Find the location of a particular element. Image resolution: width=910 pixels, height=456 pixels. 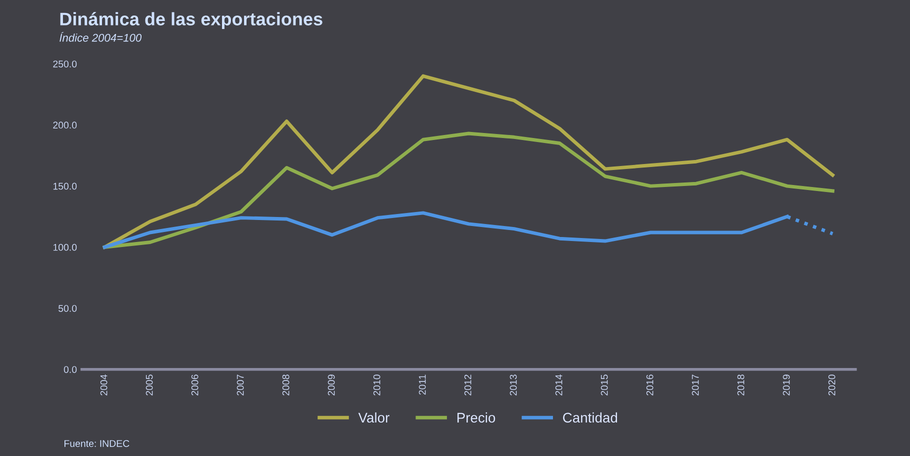

chart-title: Dinámica de las exportaciones is located at coordinates (191, 21).